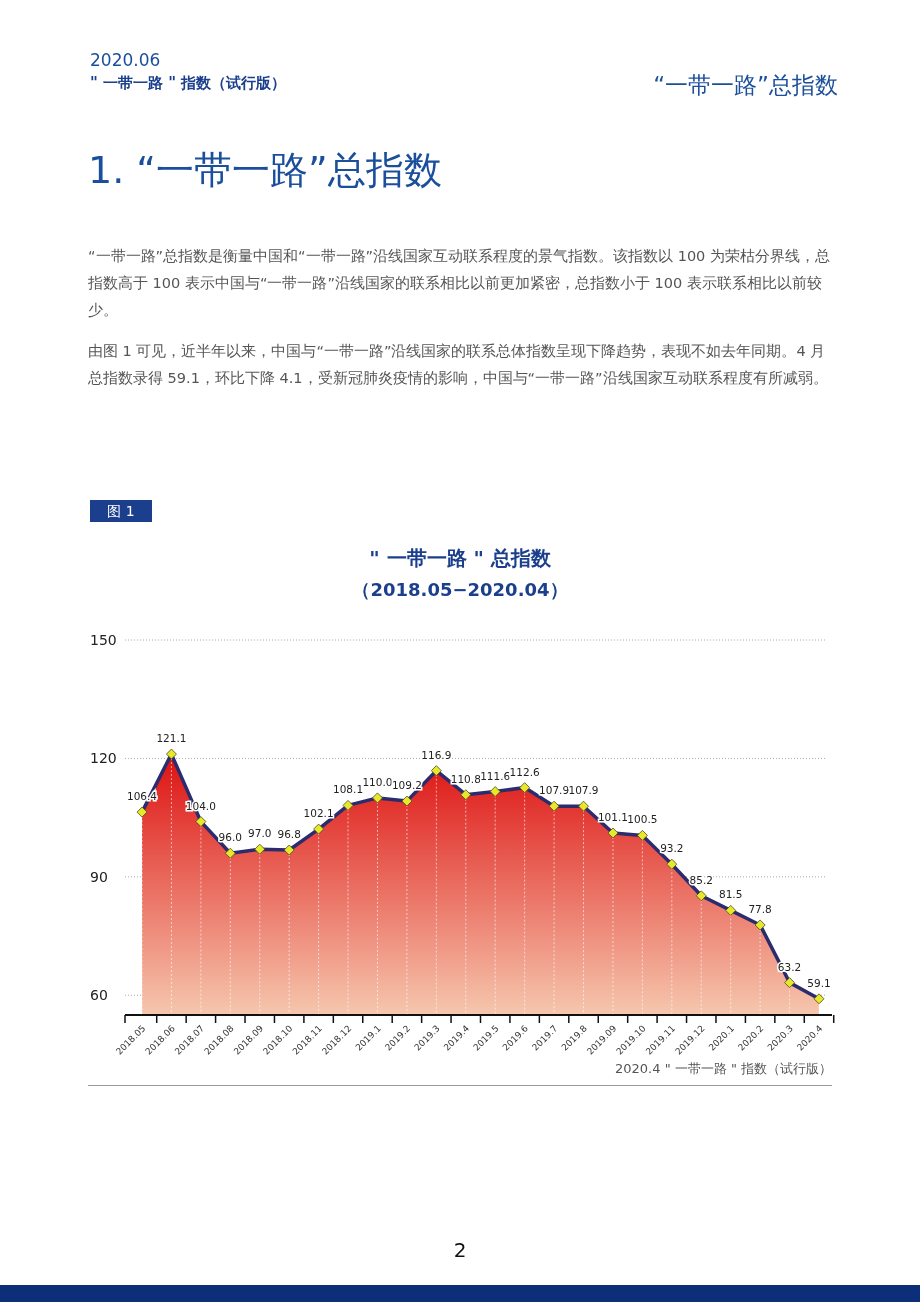 The width and height of the screenshot is (920, 1302). What do you see at coordinates (121, 511) in the screenshot?
I see `caption: 图 1` at bounding box center [121, 511].